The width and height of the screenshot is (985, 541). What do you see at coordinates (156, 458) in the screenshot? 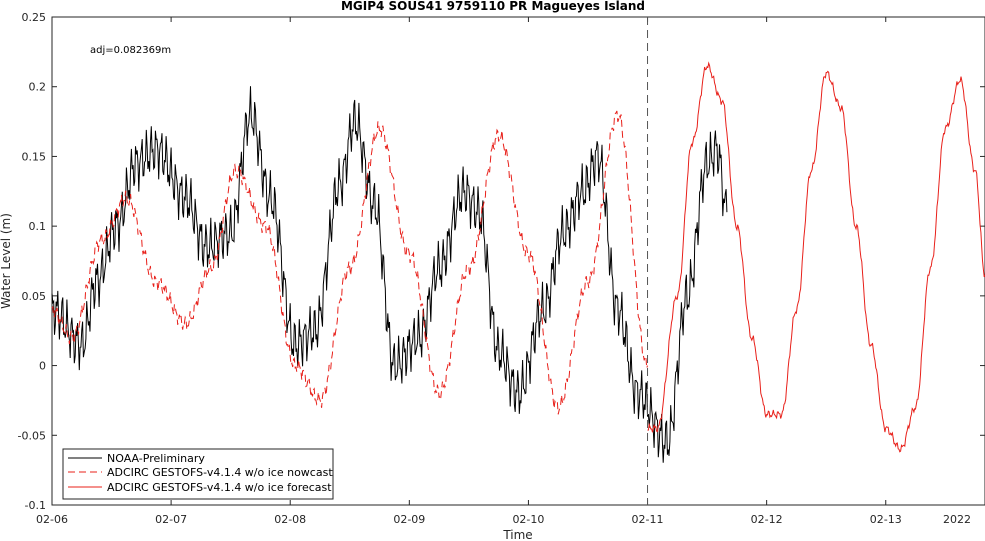
I see `legend-label-noaa: NOAA-Preliminary` at bounding box center [156, 458].